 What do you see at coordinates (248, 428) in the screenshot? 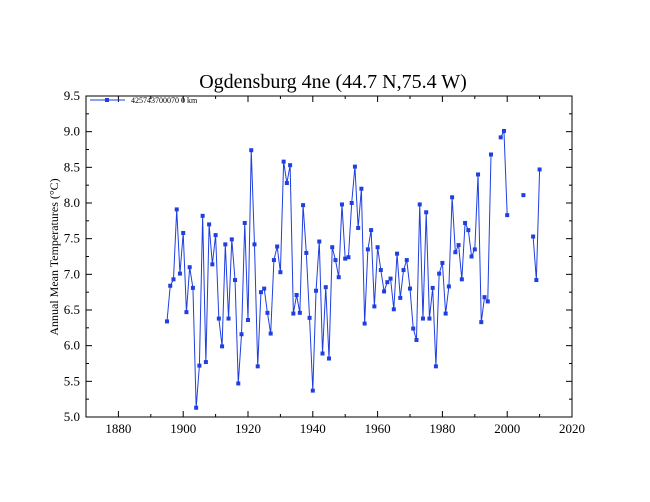
I see `x-tick-label: 1920` at bounding box center [248, 428].